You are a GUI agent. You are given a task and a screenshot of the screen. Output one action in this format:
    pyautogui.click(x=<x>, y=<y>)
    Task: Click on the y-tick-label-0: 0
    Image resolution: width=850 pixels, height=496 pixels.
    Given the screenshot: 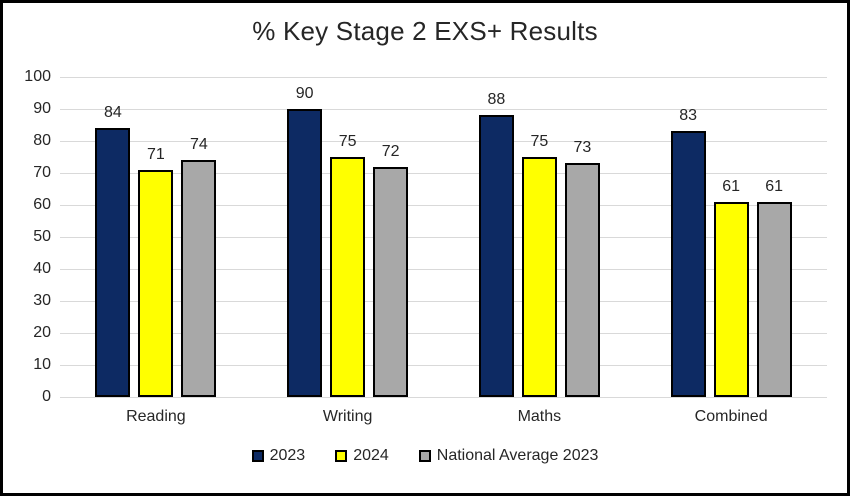 What is the action you would take?
    pyautogui.click(x=46, y=396)
    